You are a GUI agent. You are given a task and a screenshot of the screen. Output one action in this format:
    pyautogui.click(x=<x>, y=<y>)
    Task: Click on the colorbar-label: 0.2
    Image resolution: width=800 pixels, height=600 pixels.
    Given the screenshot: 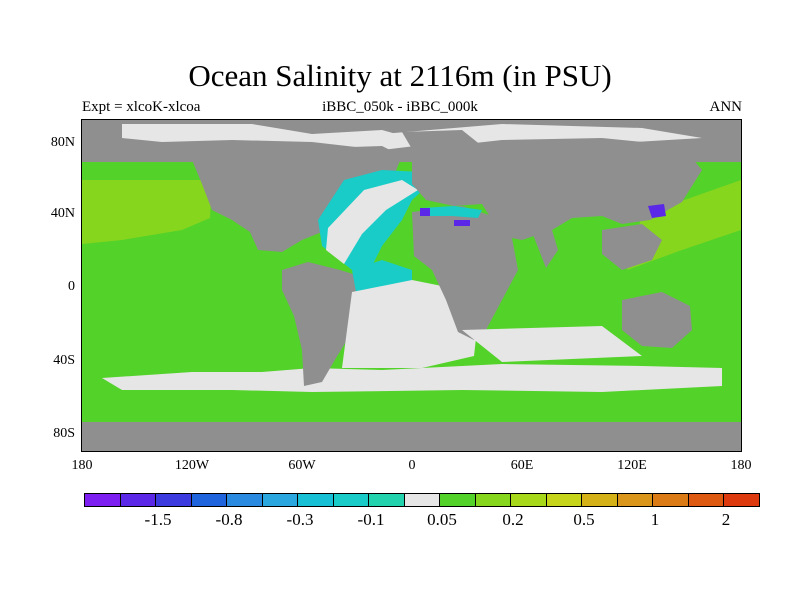 What is the action you would take?
    pyautogui.click(x=513, y=519)
    